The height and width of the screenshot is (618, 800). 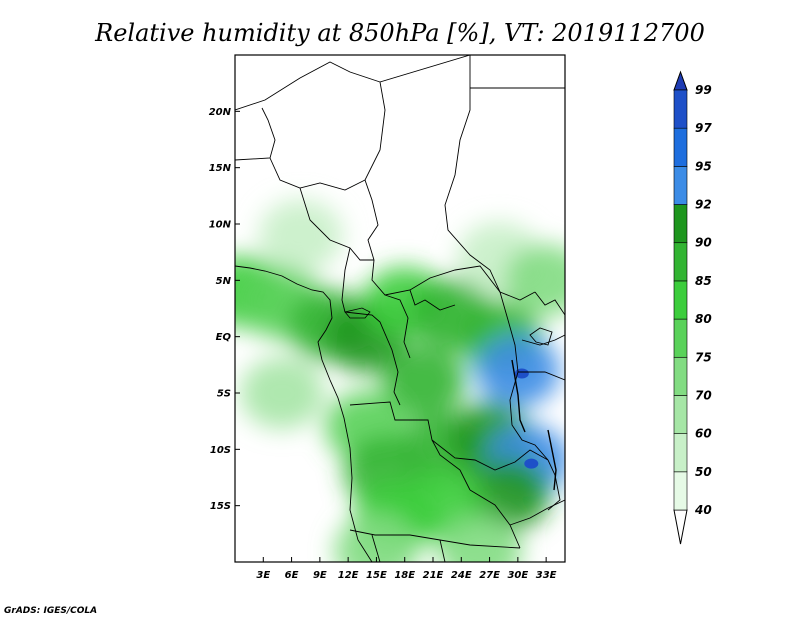 What do you see at coordinates (703, 434) in the screenshot?
I see `colorbar-label-60: 60` at bounding box center [703, 434].